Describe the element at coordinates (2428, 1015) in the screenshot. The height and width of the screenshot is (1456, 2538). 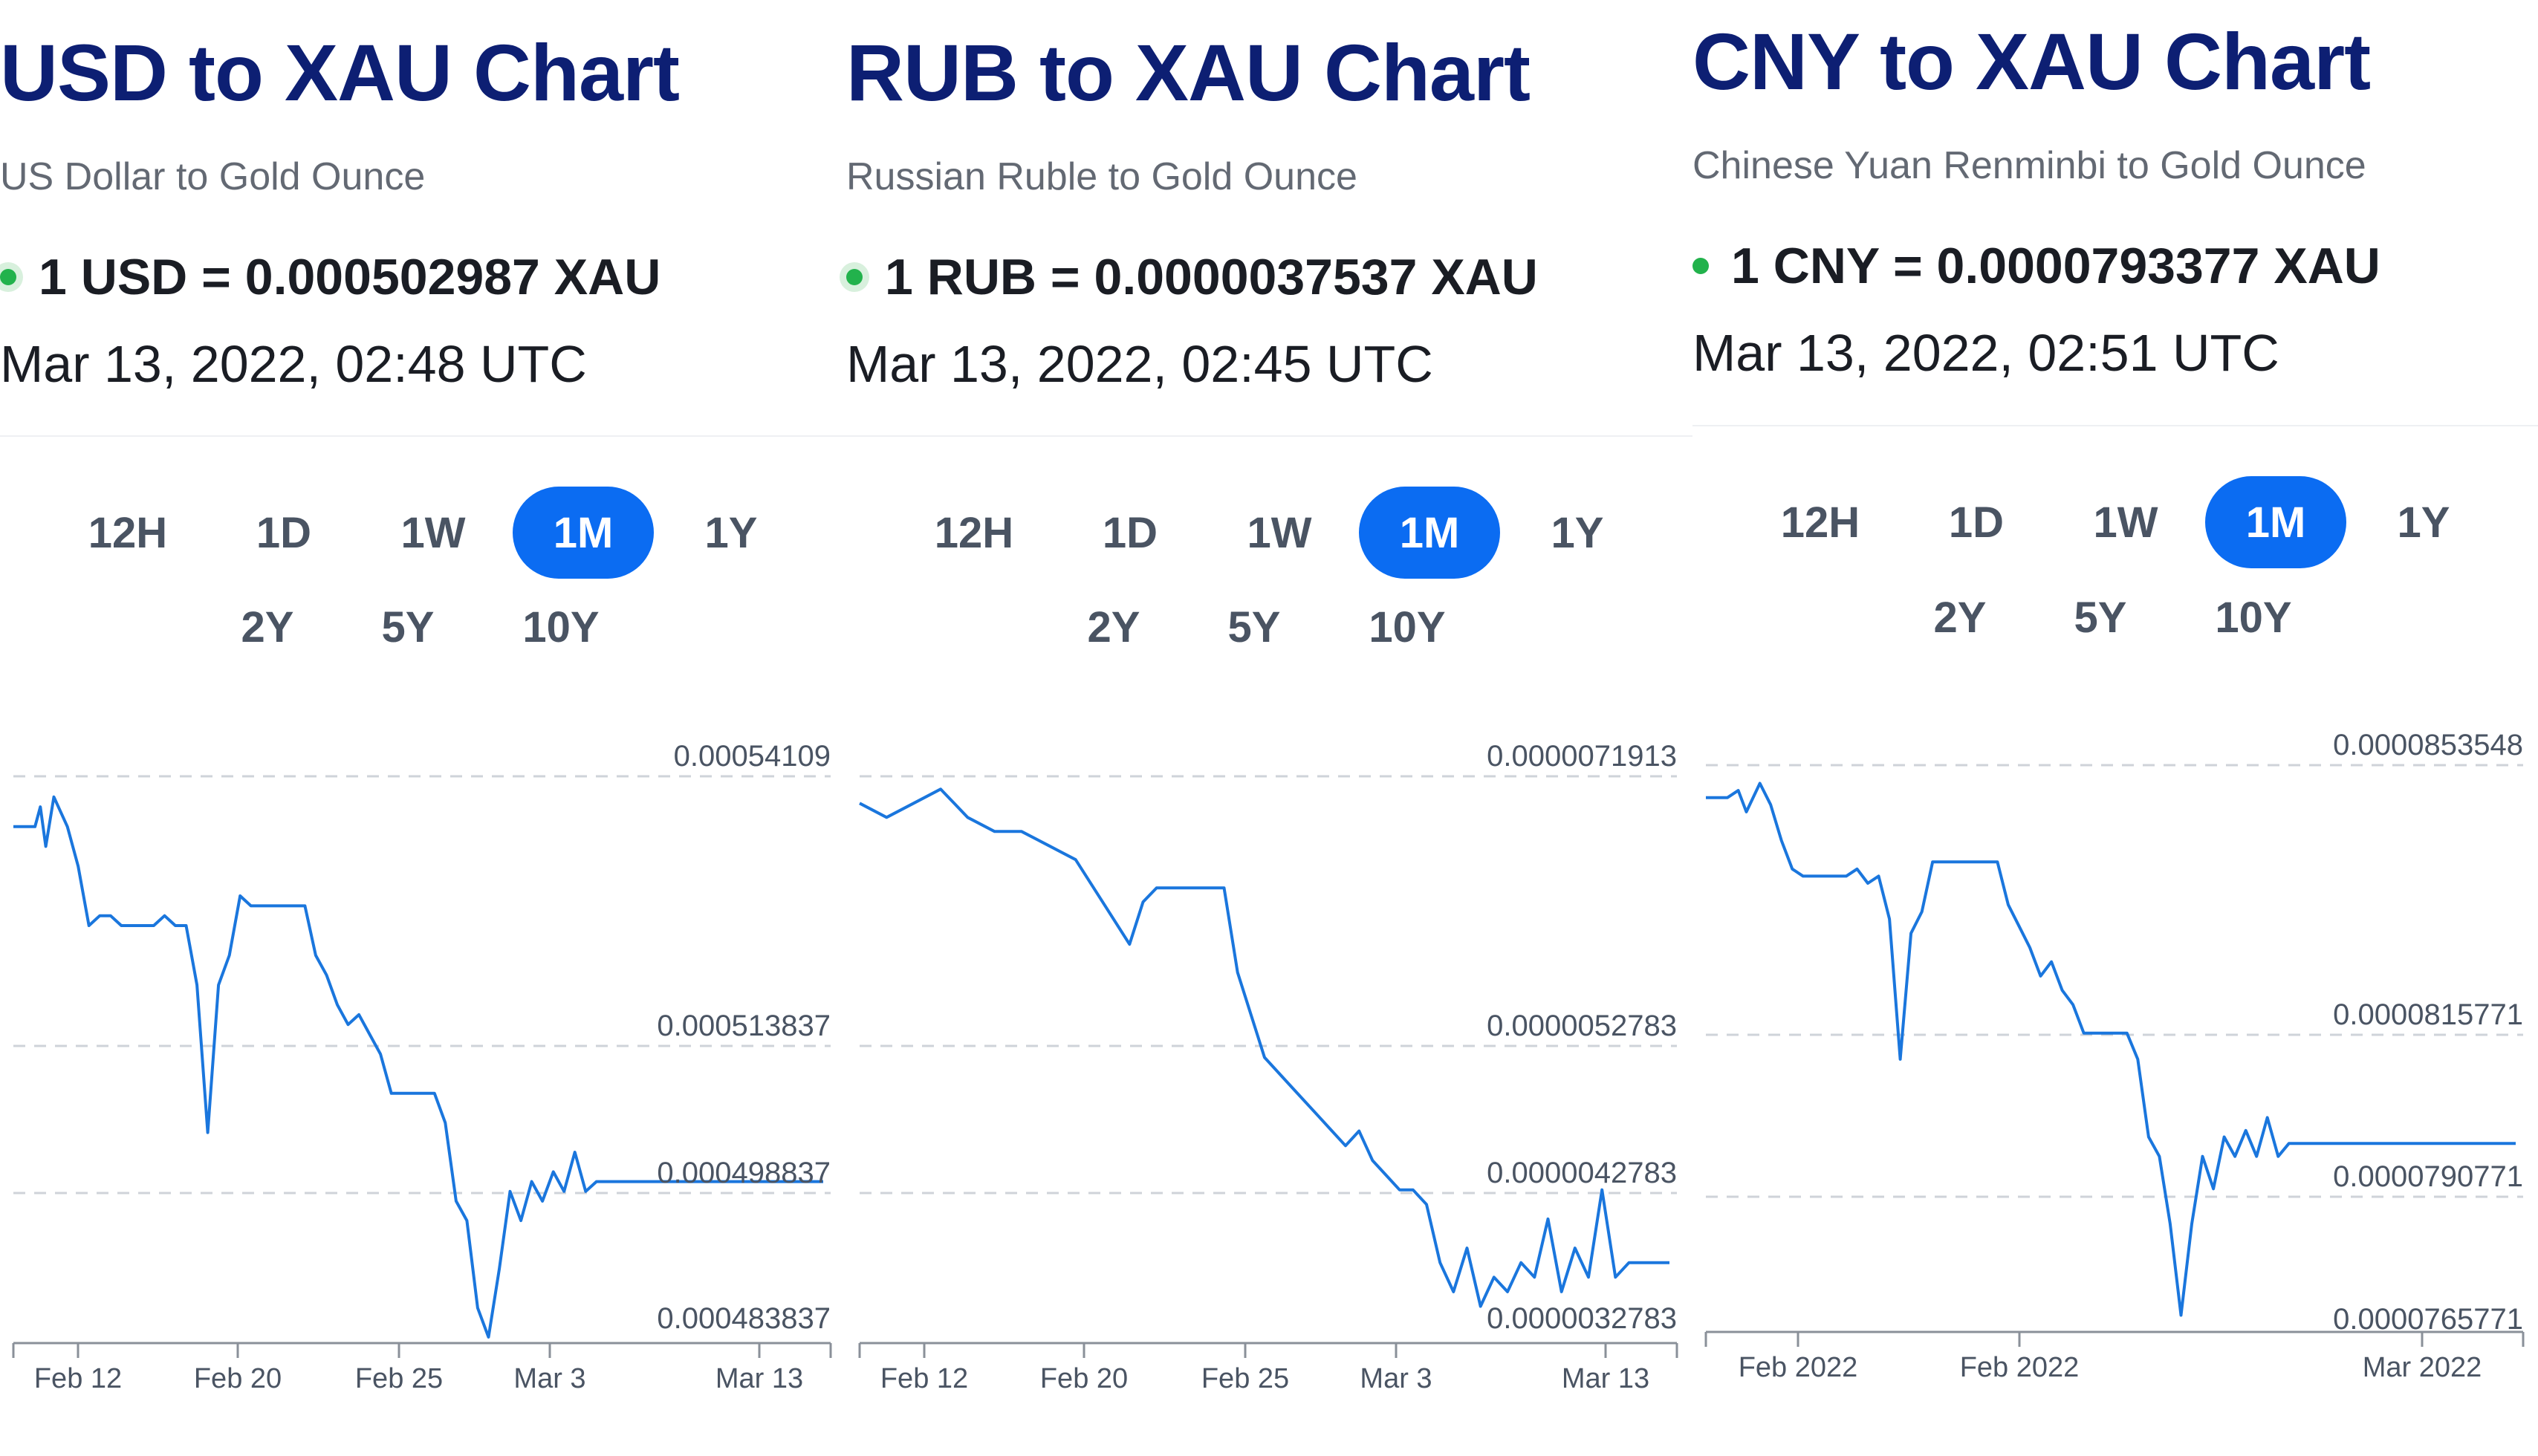
I see `y-tick-label: 0.0000815771` at that location.